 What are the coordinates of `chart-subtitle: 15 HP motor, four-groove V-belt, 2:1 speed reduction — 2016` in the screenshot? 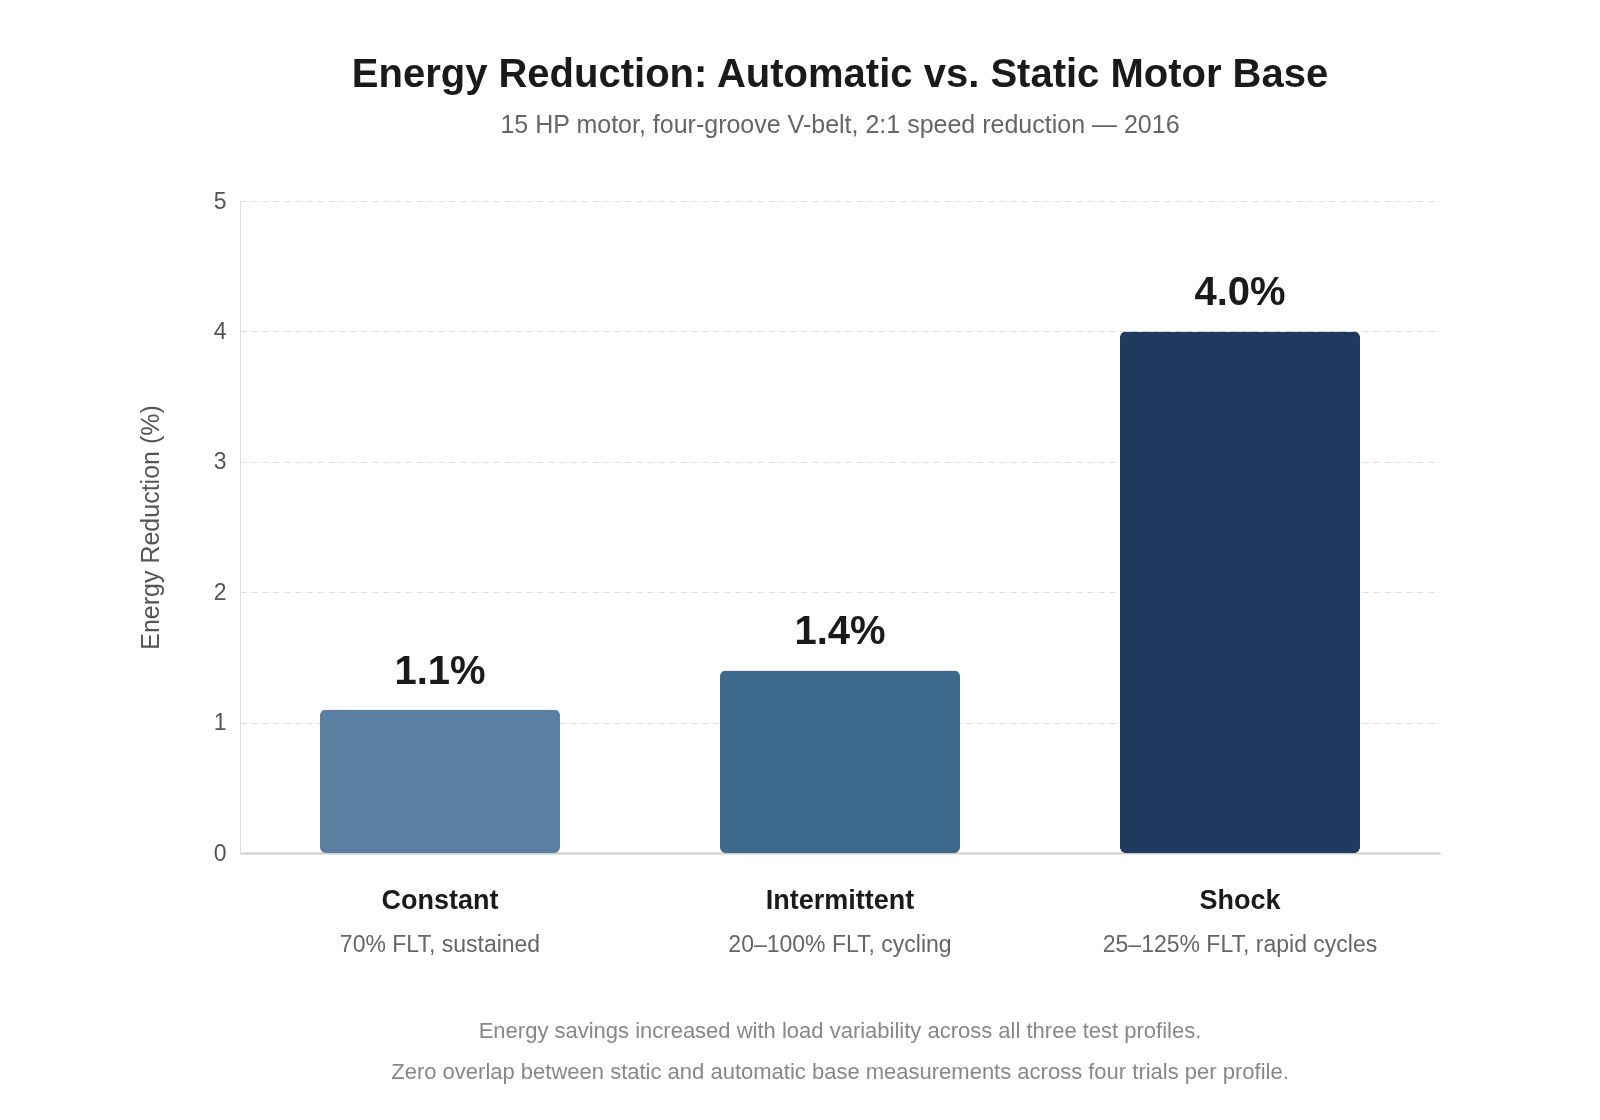 It's located at (840, 124).